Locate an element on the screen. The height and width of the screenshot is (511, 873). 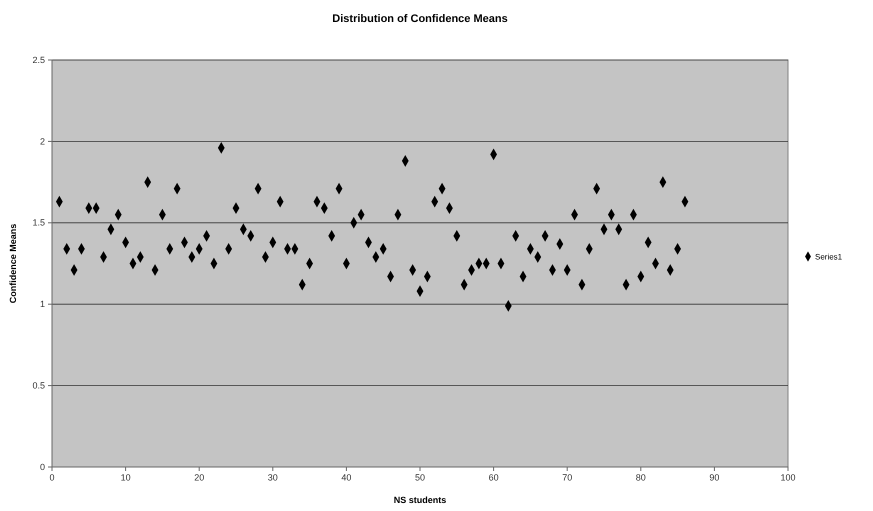
legend-label: Series1 is located at coordinates (829, 257).